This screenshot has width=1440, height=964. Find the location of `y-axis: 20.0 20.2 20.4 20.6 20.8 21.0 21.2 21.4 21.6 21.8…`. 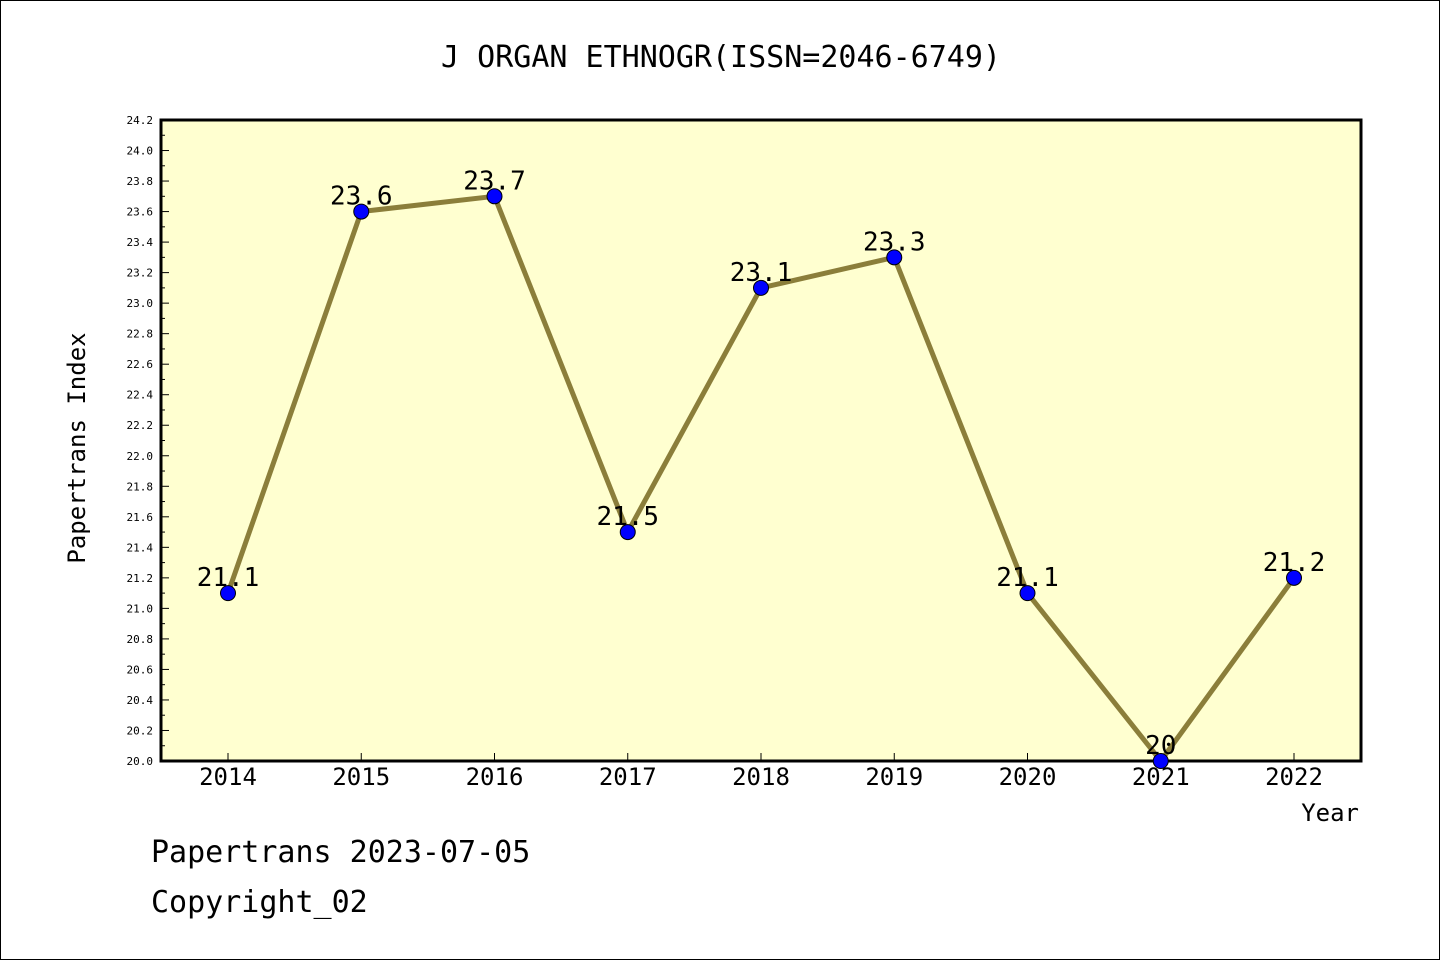

y-axis: 20.0 20.2 20.4 20.6 20.8 21.0 21.2 21.4 21.6 21.8… is located at coordinates (148, 441).